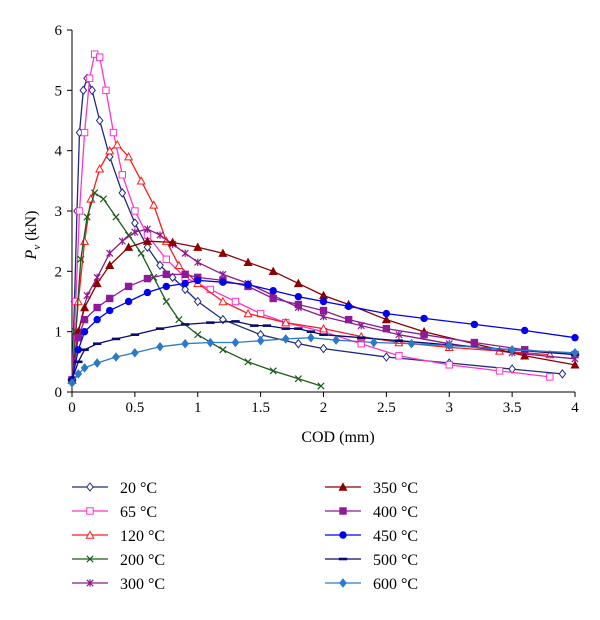  I want to click on legend-label: 200 °C, so click(142, 560).